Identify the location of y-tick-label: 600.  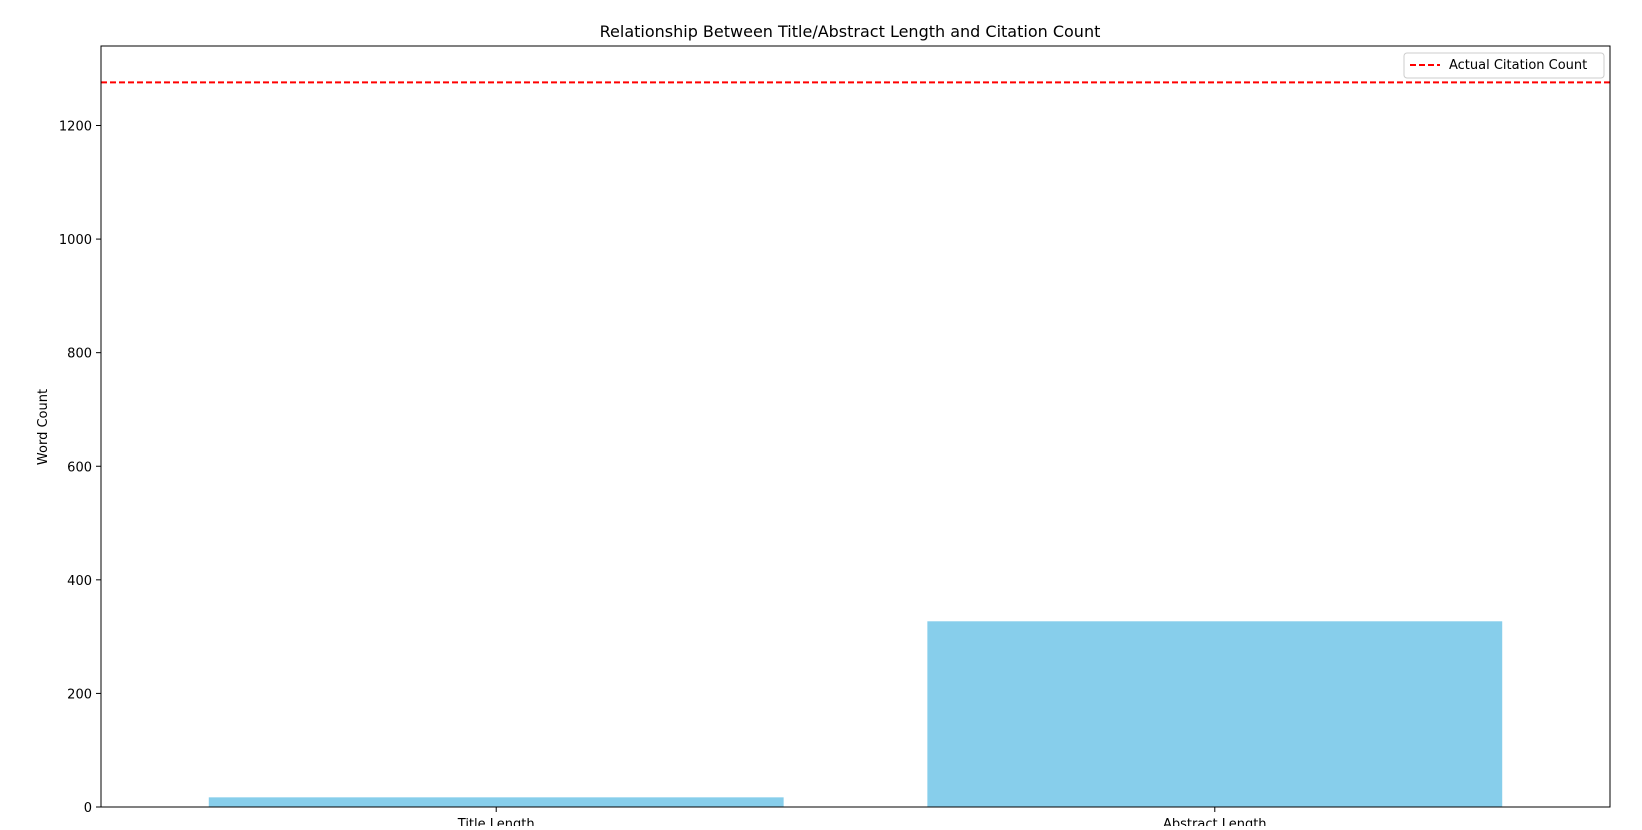
(79, 467).